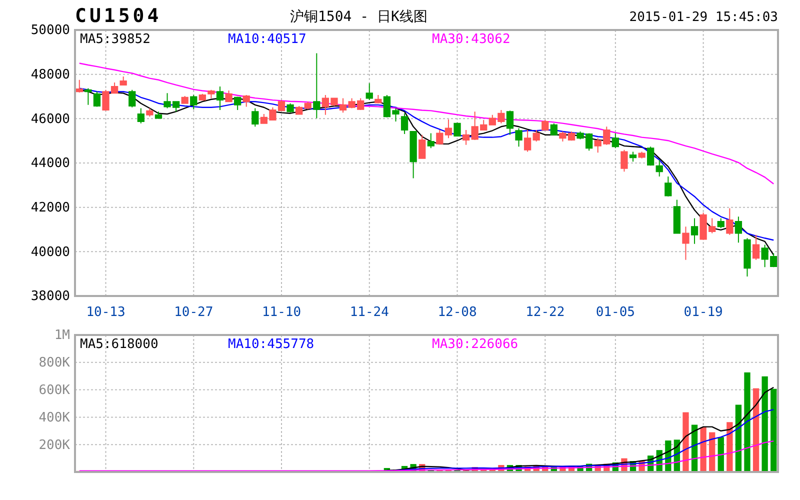  I want to click on y-tick-label: 40000, so click(50, 252).